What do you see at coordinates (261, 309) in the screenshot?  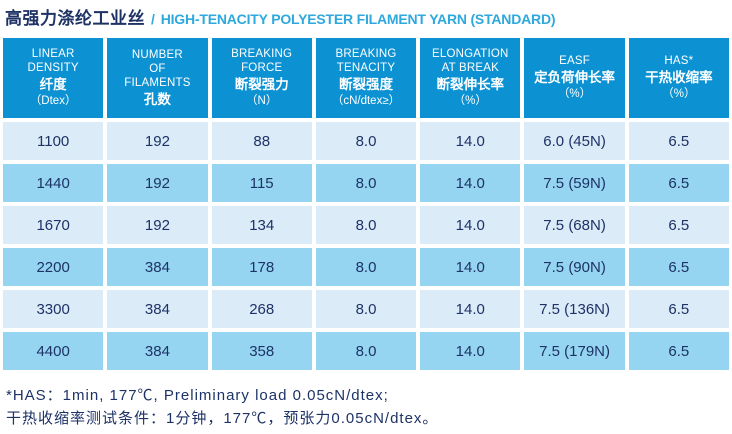 I see `table-cell: 268` at bounding box center [261, 309].